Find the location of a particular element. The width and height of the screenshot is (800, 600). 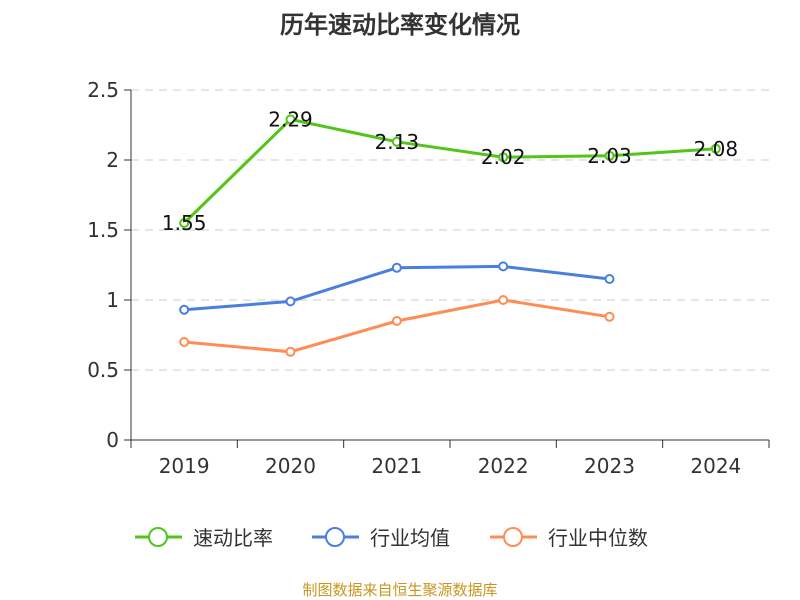

y-tick-label: 0.5 is located at coordinates (103, 370).